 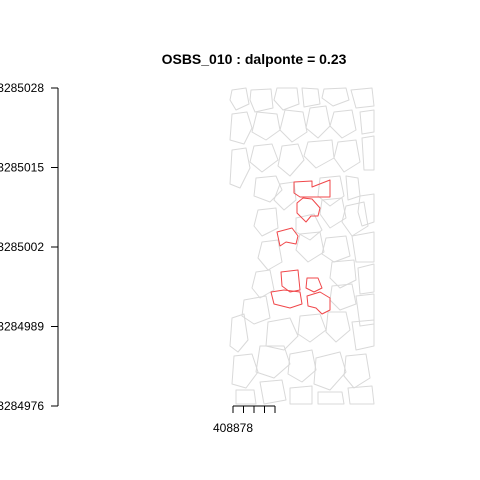 What do you see at coordinates (22, 247) in the screenshot?
I see `y-tick-label-2: 3285002` at bounding box center [22, 247].